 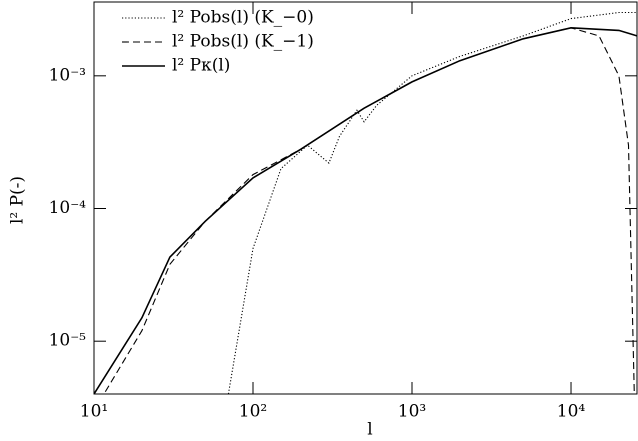 I want to click on y-tick-label: 10⁻³, so click(x=67, y=75).